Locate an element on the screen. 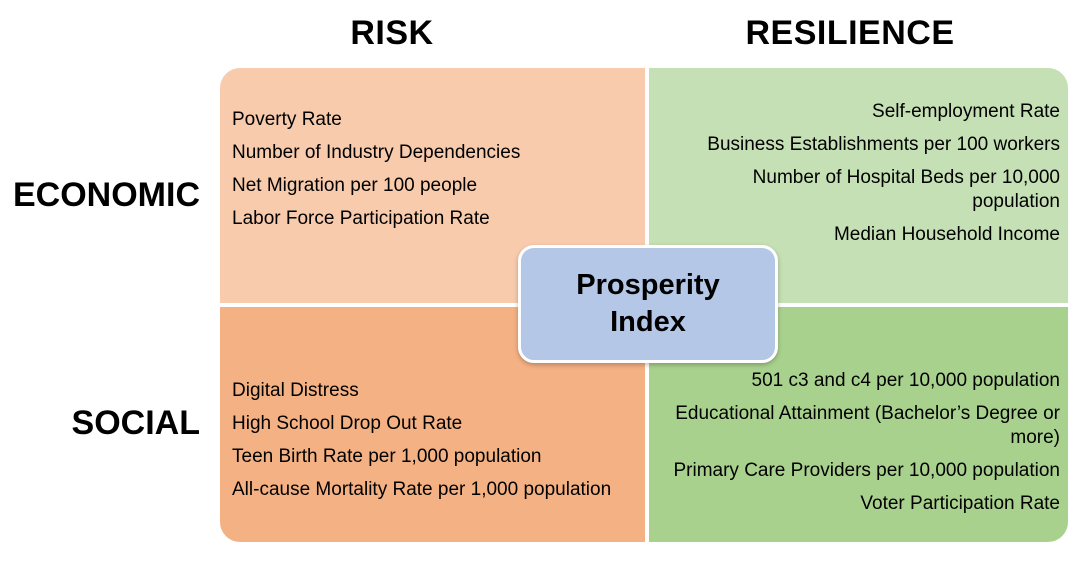 The image size is (1086, 563). indicator-item: Teen Birth Rate per 1,000 population is located at coordinates (387, 456).